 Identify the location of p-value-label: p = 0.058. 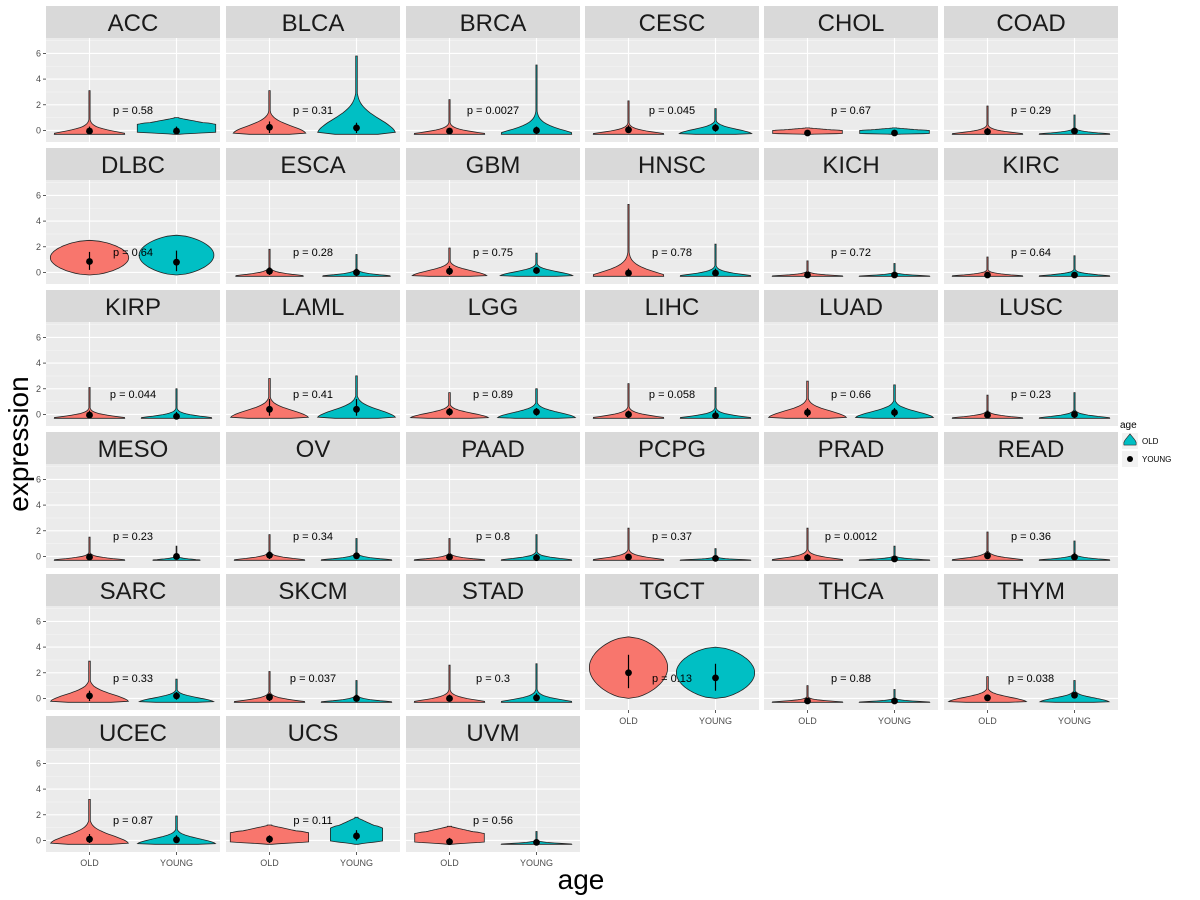
(672, 395).